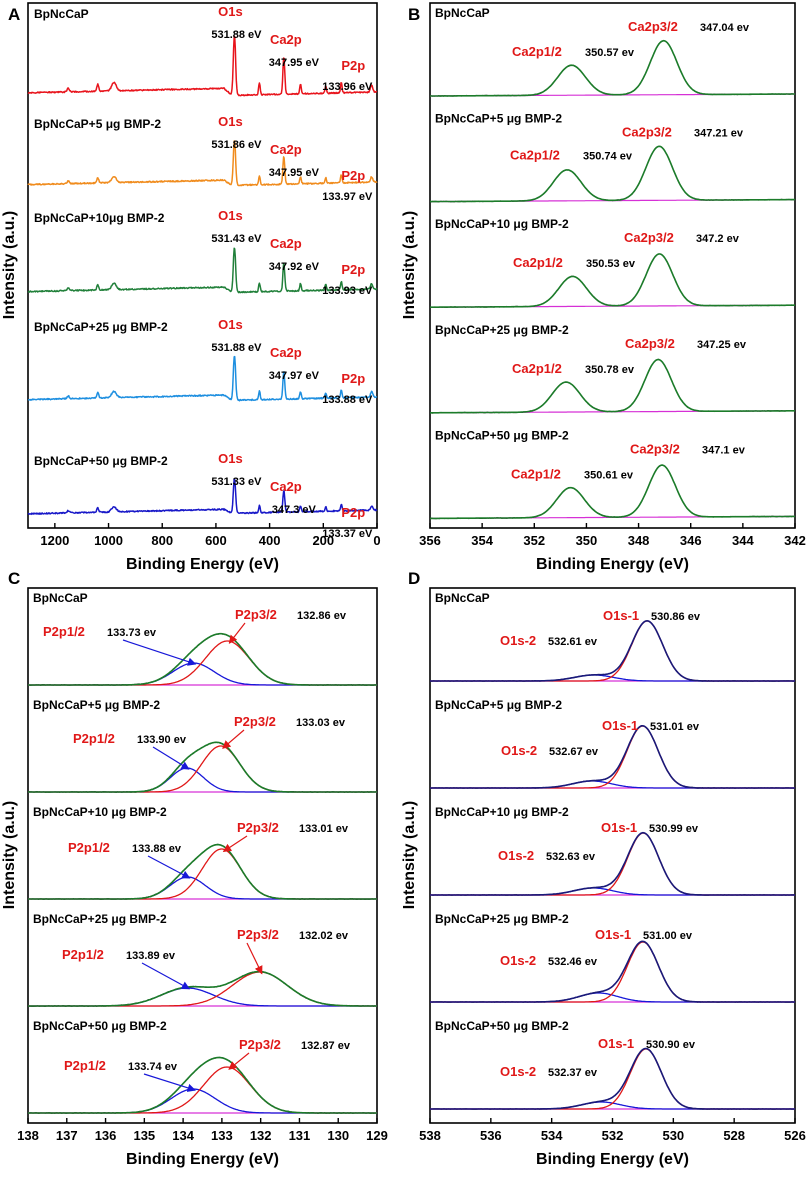 This screenshot has width=809, height=1178. What do you see at coordinates (639, 540) in the screenshot?
I see `x-tick-label: 348` at bounding box center [639, 540].